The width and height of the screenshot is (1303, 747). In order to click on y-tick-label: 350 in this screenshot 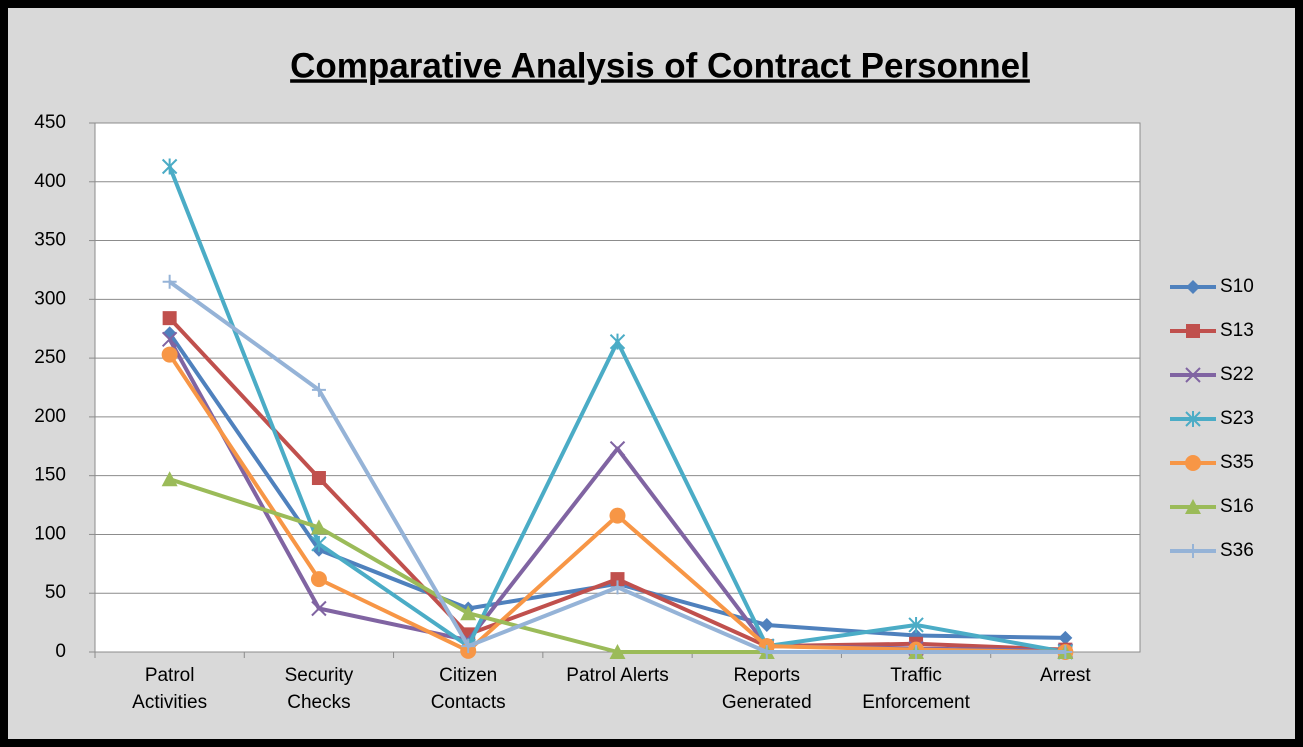, I will do `click(50, 240)`.